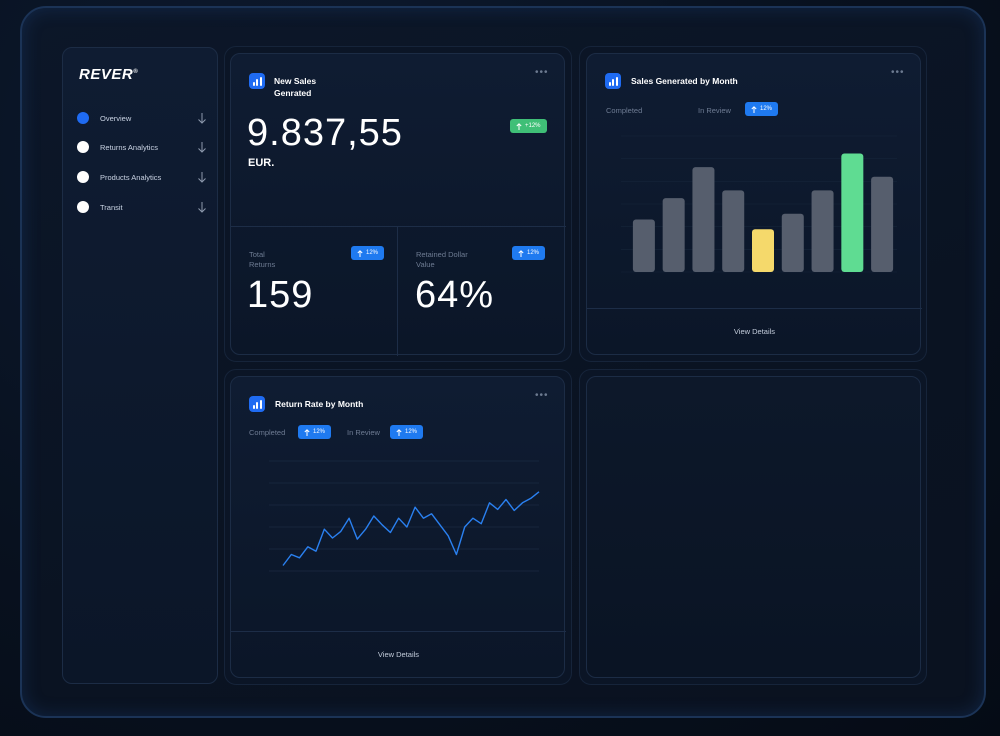 The height and width of the screenshot is (736, 1000). I want to click on line-card-footer-divider, so click(398, 631).